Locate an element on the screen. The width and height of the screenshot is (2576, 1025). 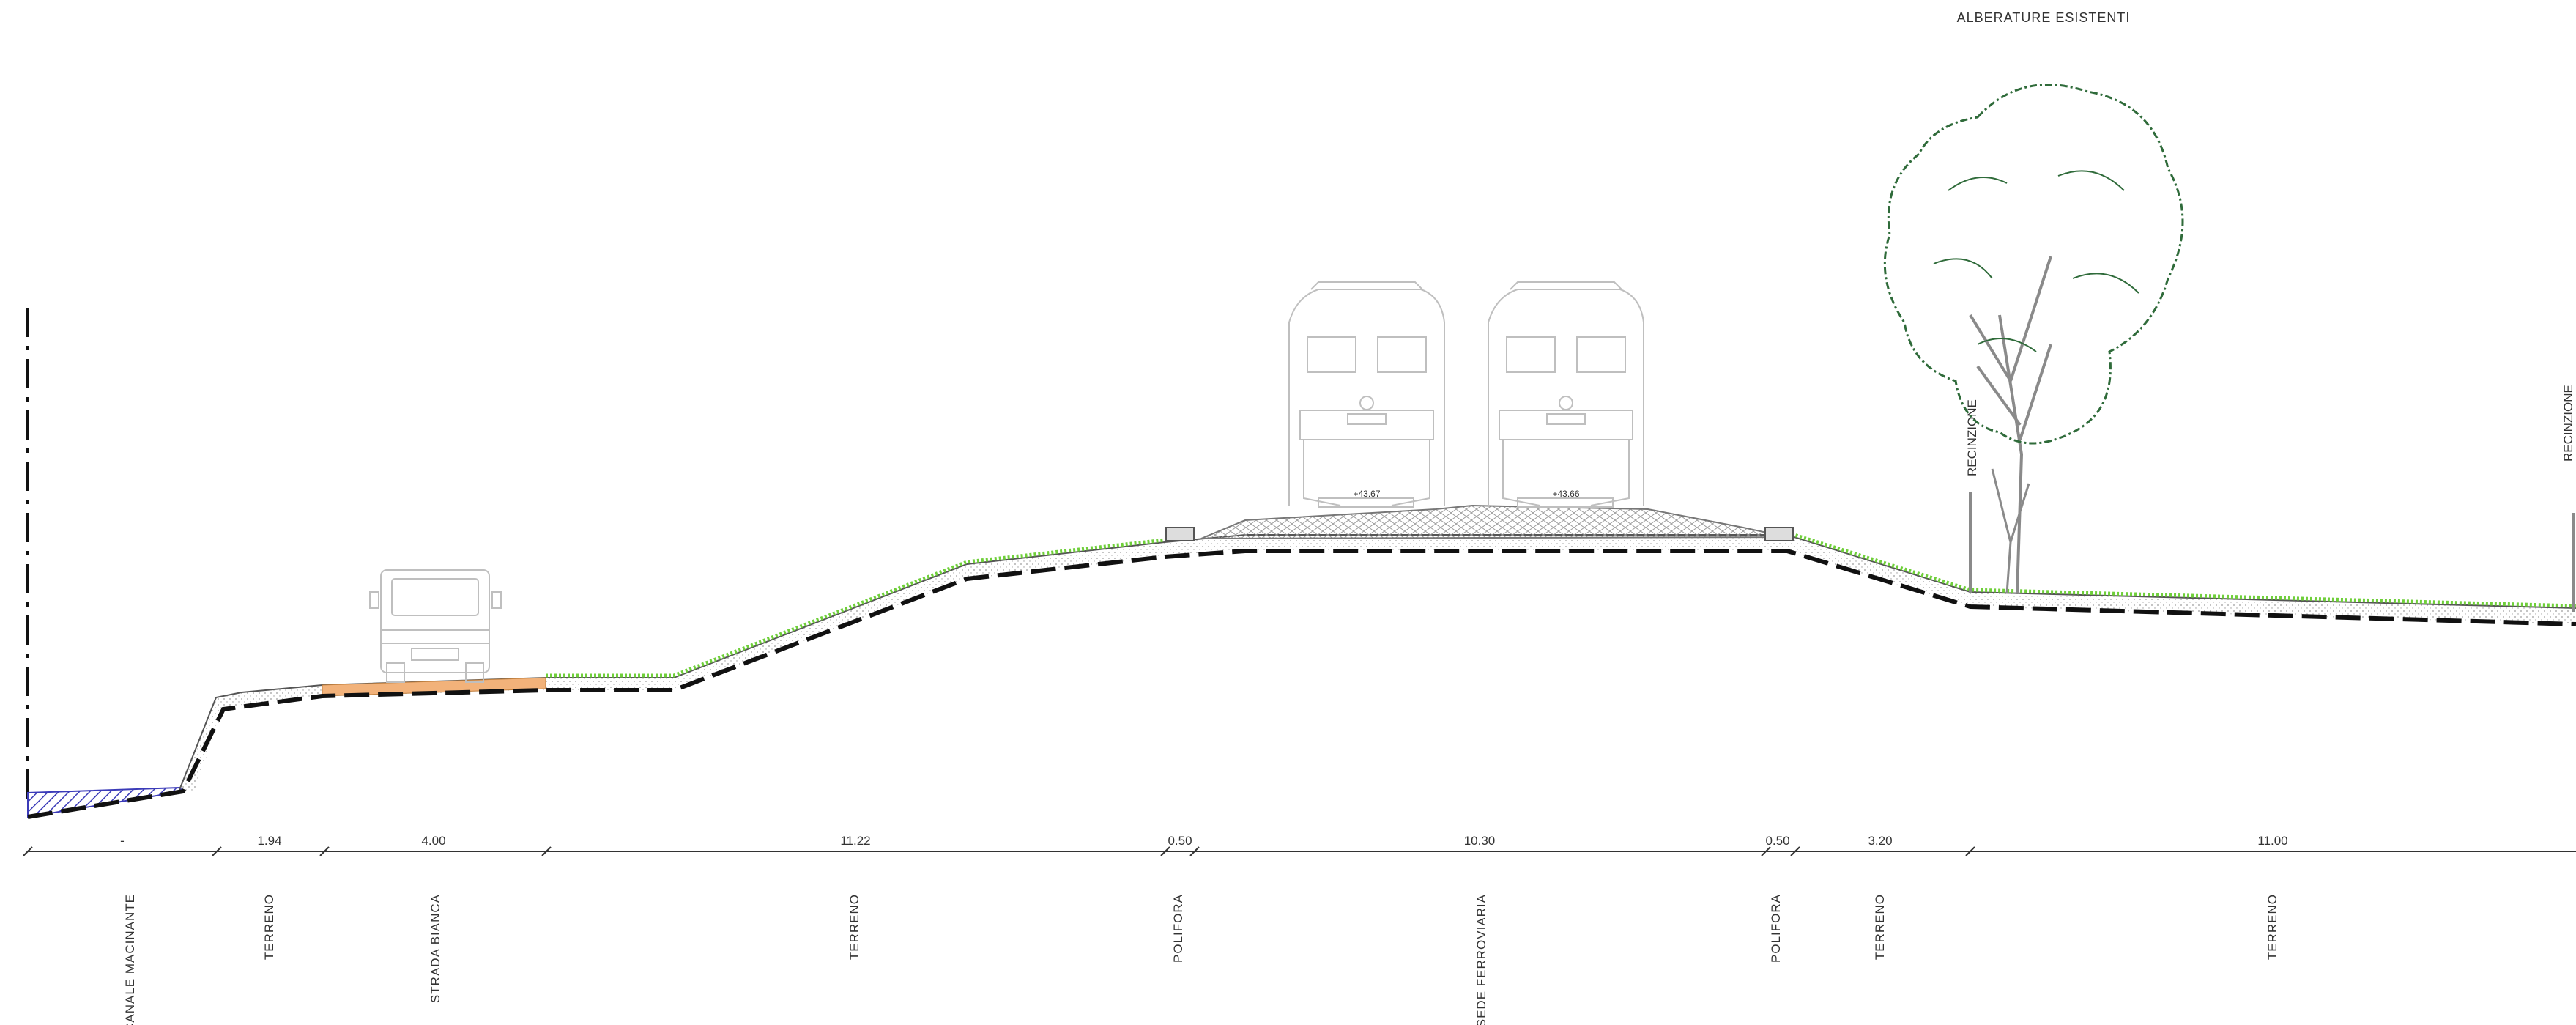
dimension-value: 3.20 is located at coordinates (1880, 841).